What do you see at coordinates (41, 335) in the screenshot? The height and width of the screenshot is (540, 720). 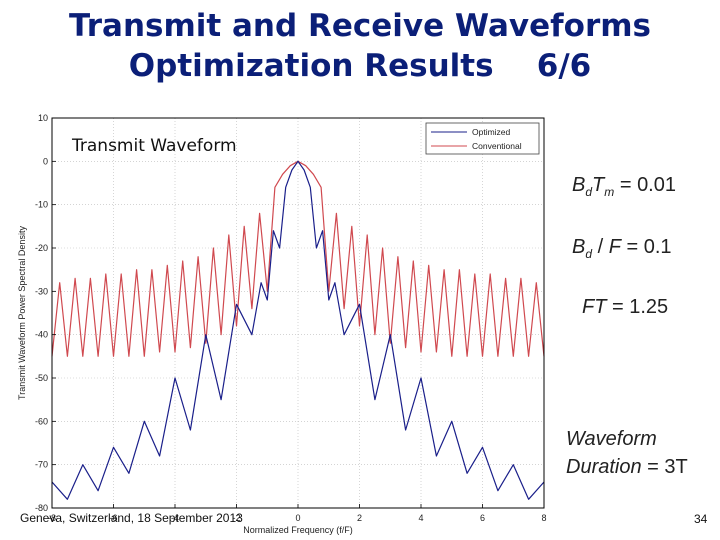 I see `y-tick-label: -40` at bounding box center [41, 335].